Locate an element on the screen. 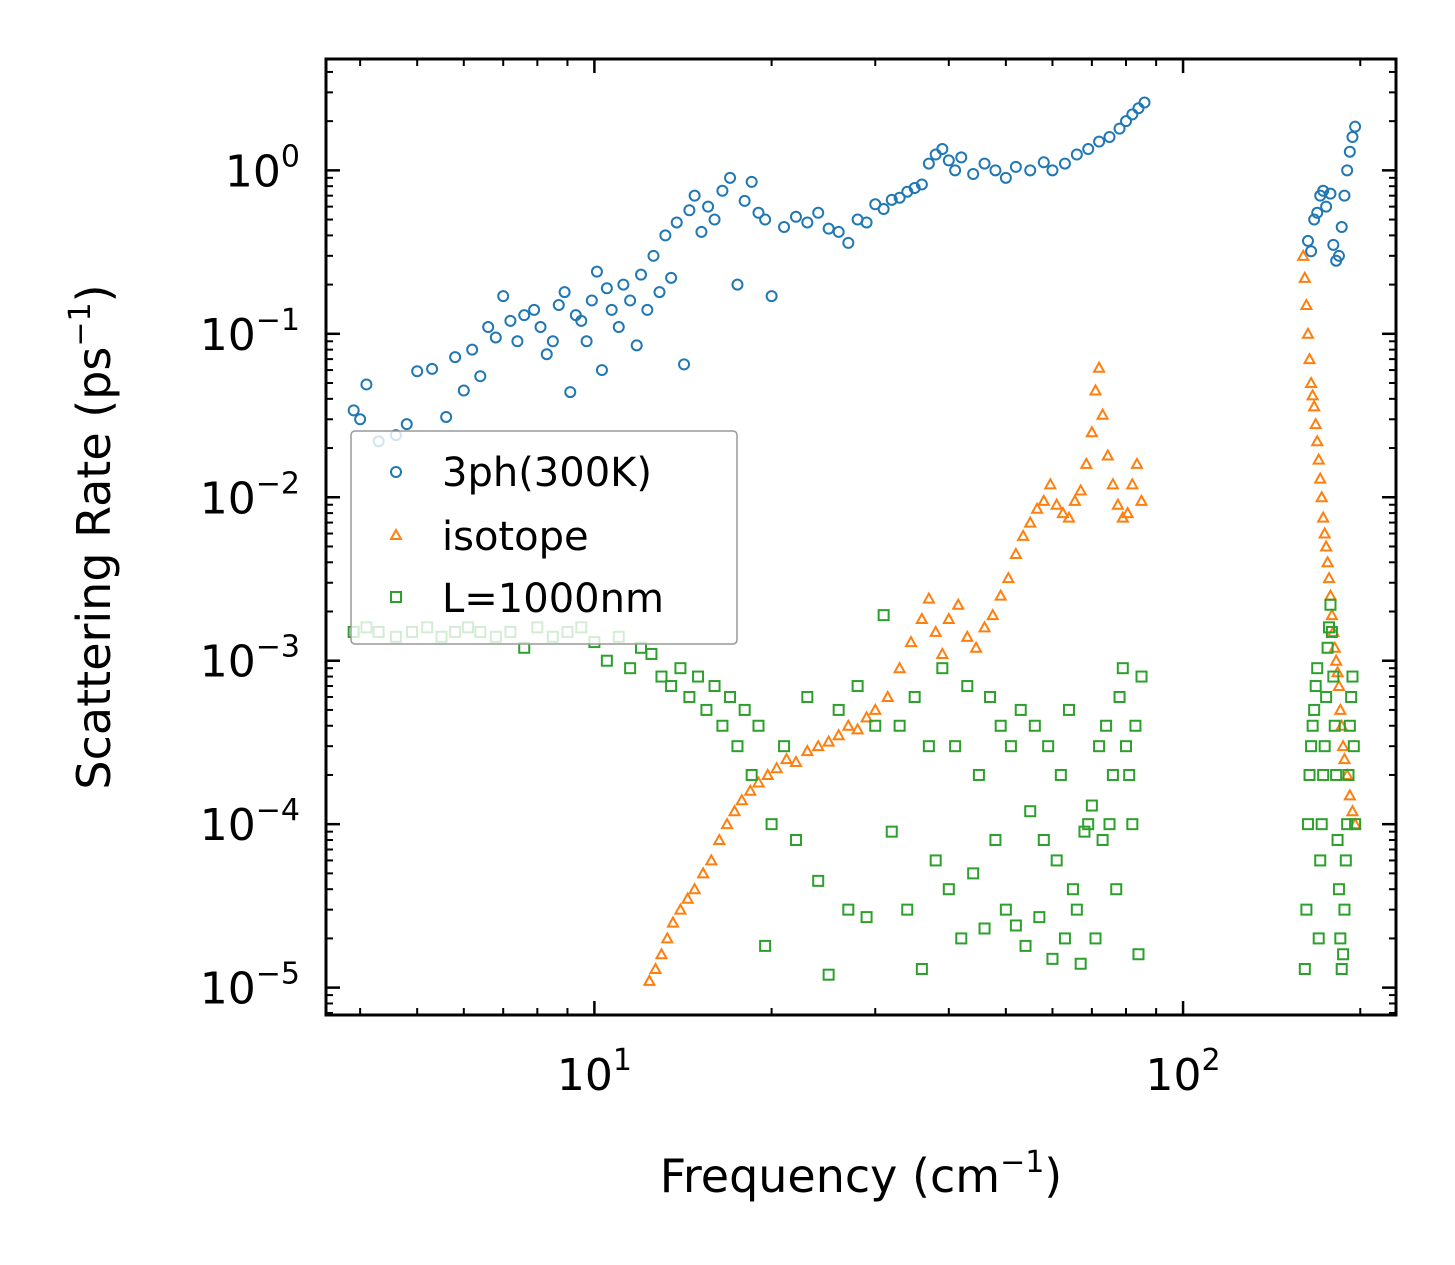 Image resolution: width=1455 pixels, height=1265 pixels. legend-label-isotope: isotope is located at coordinates (515, 537).